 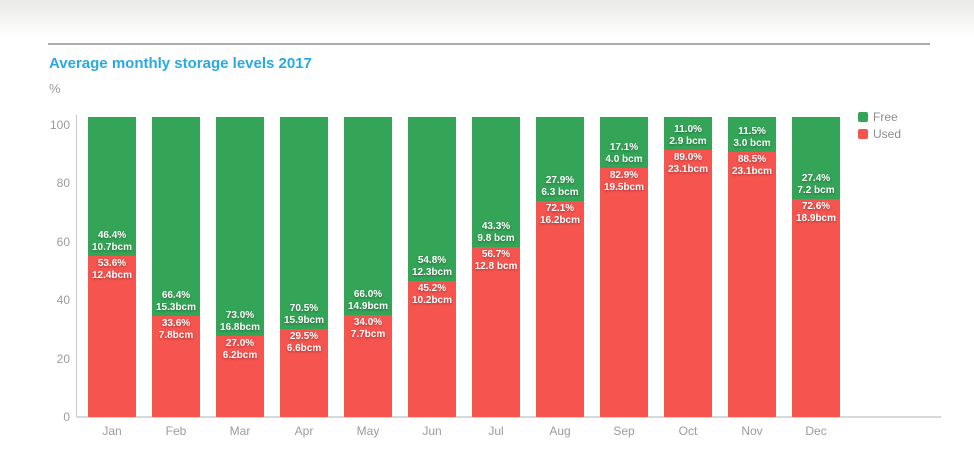 I want to click on bar-label-used-dec: 72.6% 18.9bcm, so click(x=816, y=212).